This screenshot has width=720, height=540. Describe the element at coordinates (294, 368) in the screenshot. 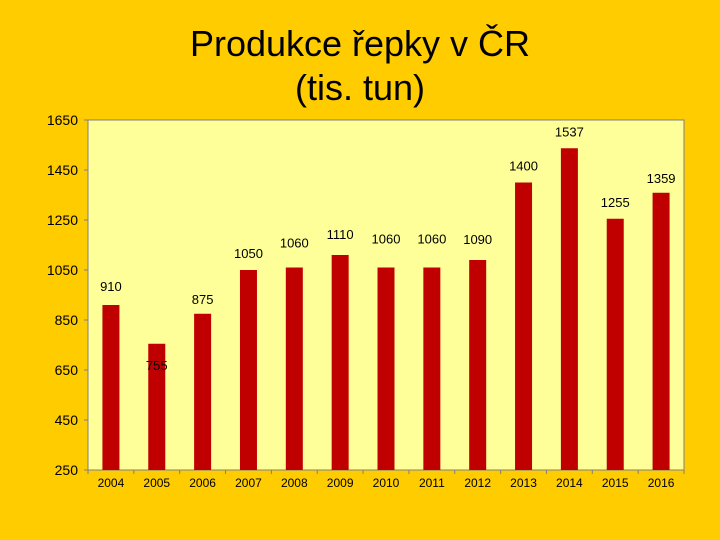

I see `bar-2008` at that location.